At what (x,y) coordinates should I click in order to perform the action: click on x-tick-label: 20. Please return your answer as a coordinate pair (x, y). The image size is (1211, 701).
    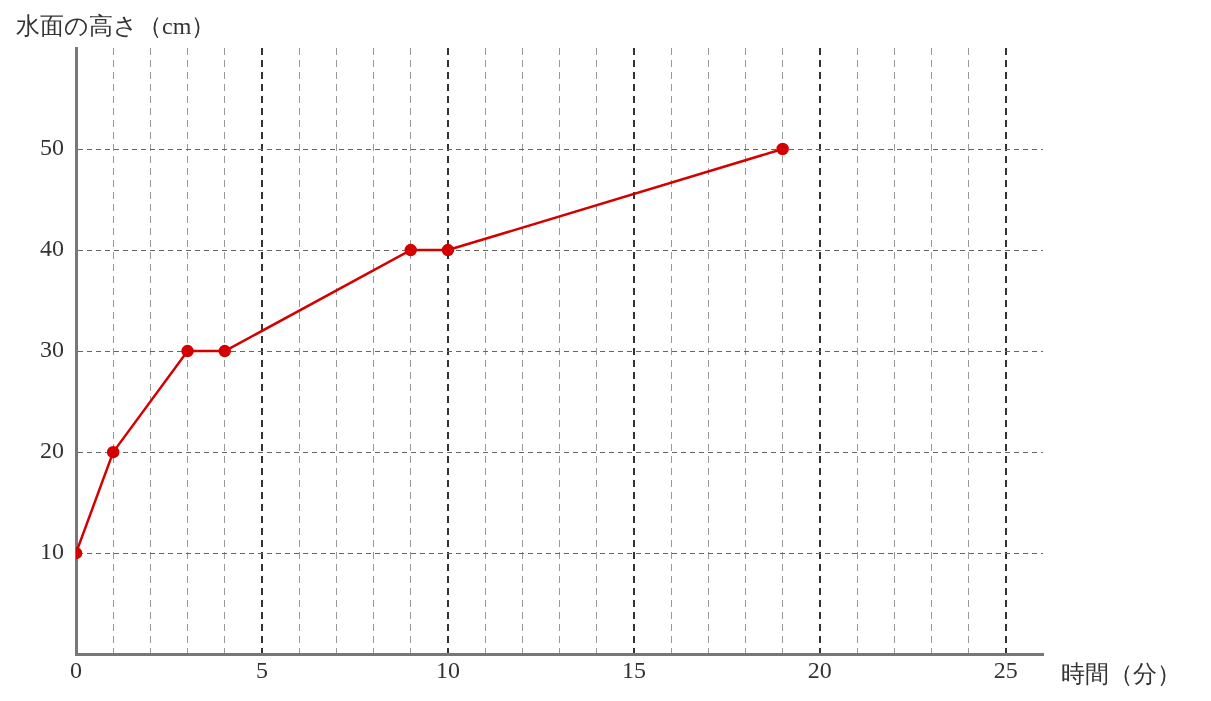
    Looking at the image, I should click on (819, 669).